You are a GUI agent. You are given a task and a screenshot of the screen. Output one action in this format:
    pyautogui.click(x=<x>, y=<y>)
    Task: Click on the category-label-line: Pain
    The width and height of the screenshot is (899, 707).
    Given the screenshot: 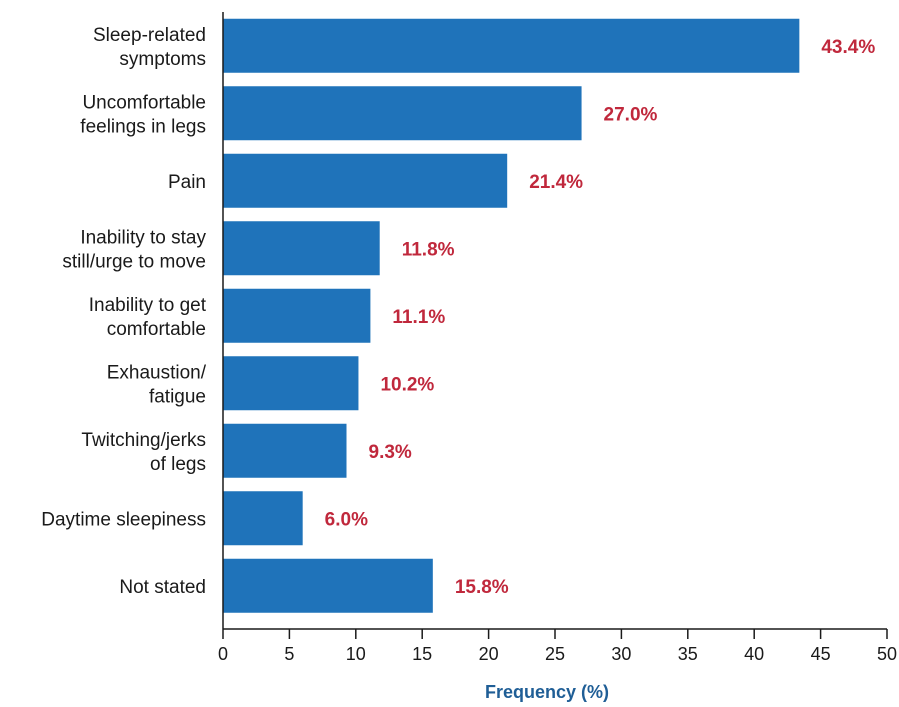 What is the action you would take?
    pyautogui.click(x=187, y=182)
    